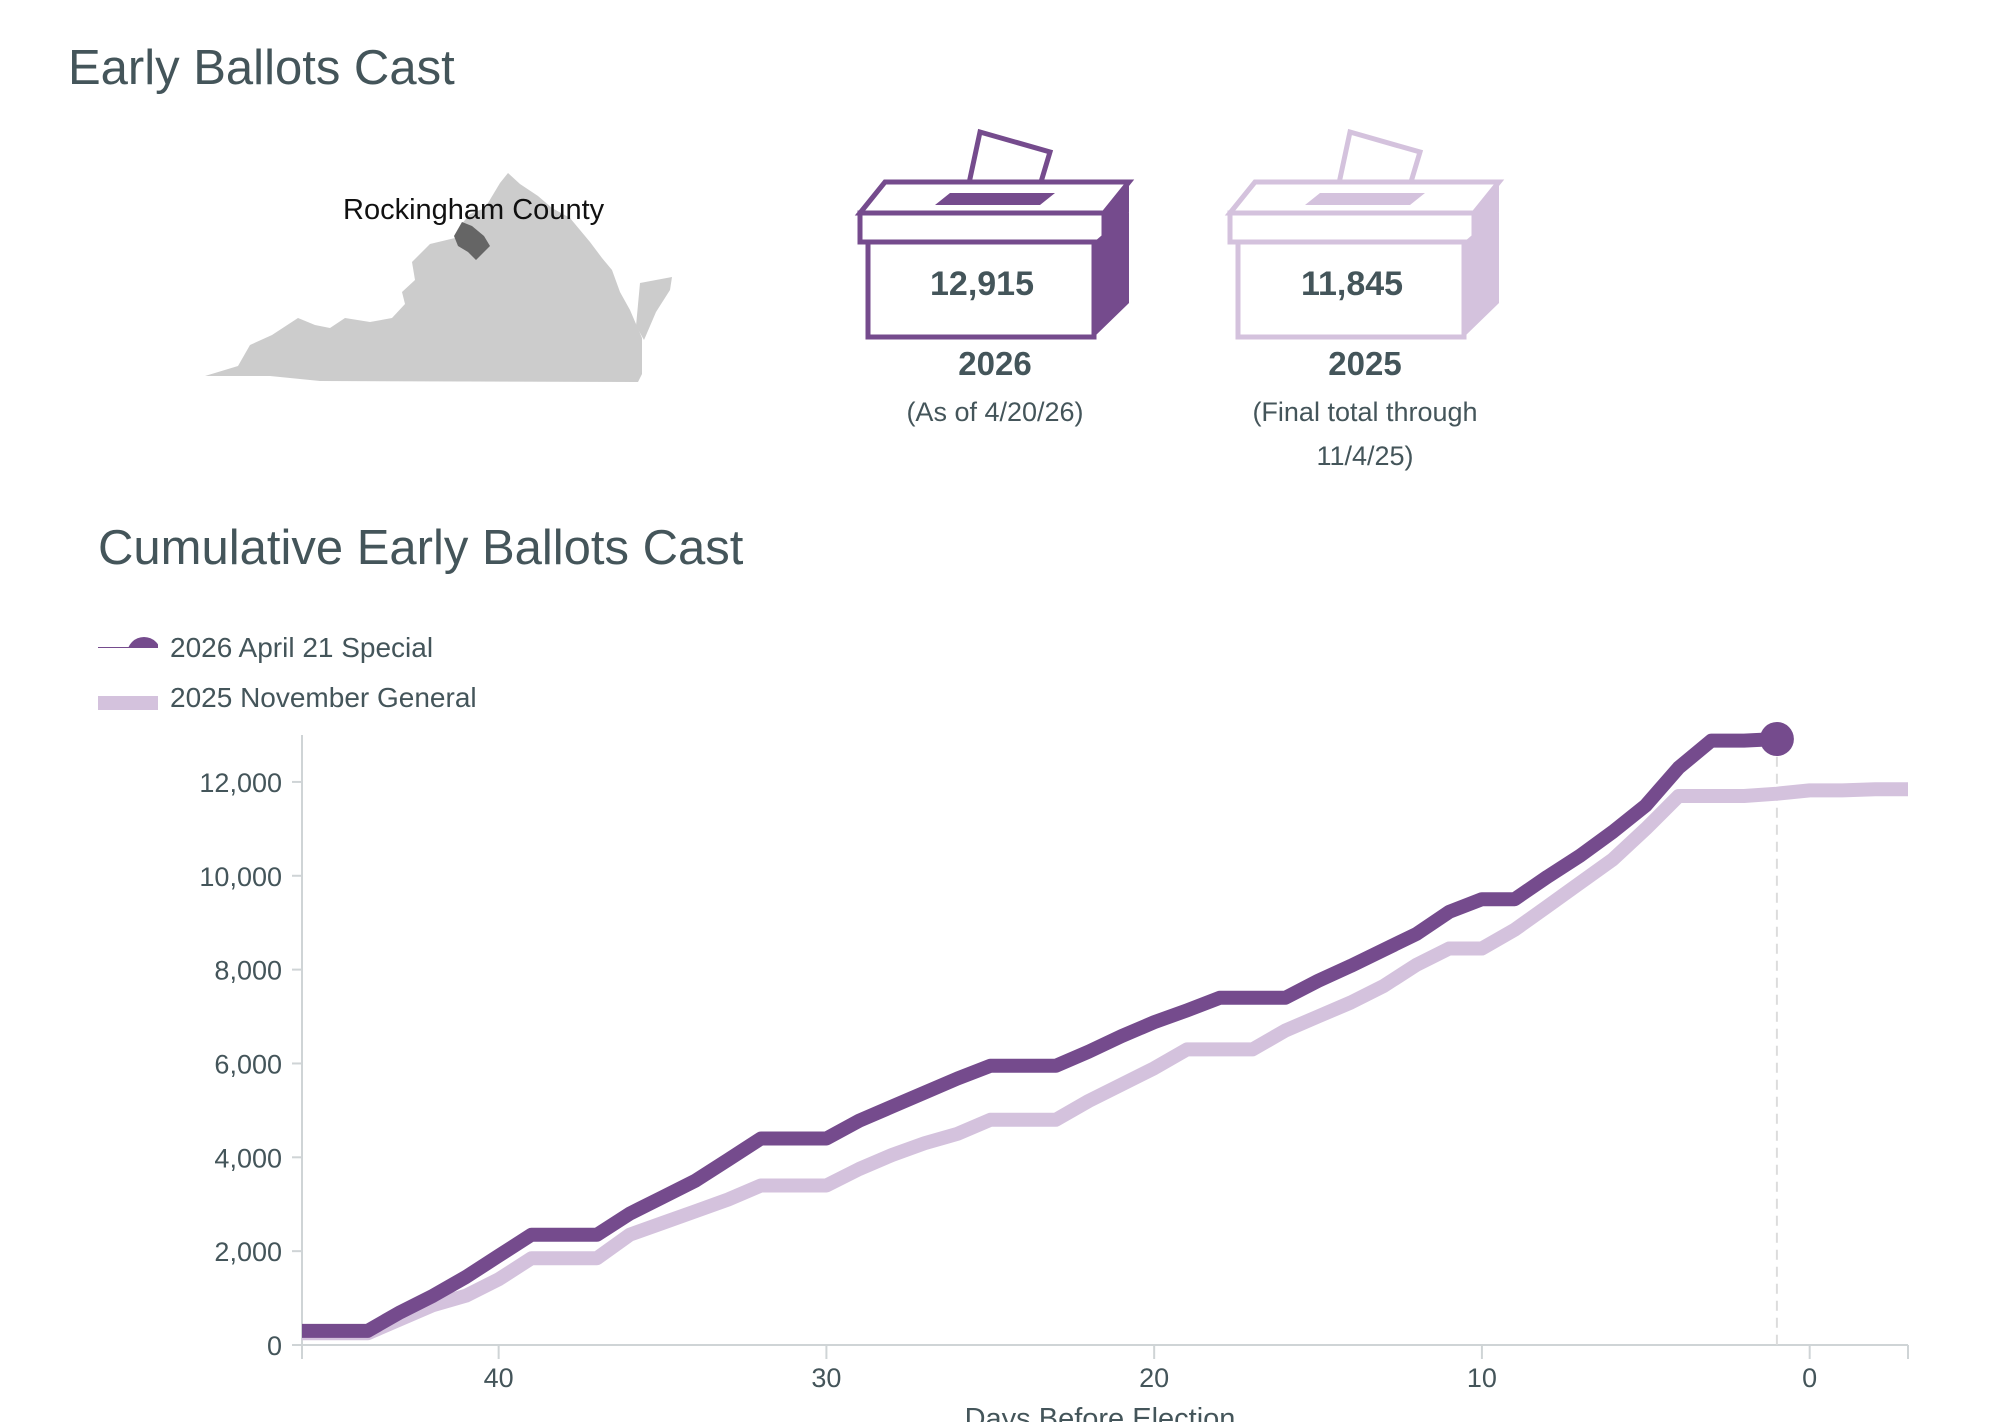  I want to click on county-label: Rockingham County, so click(474, 210).